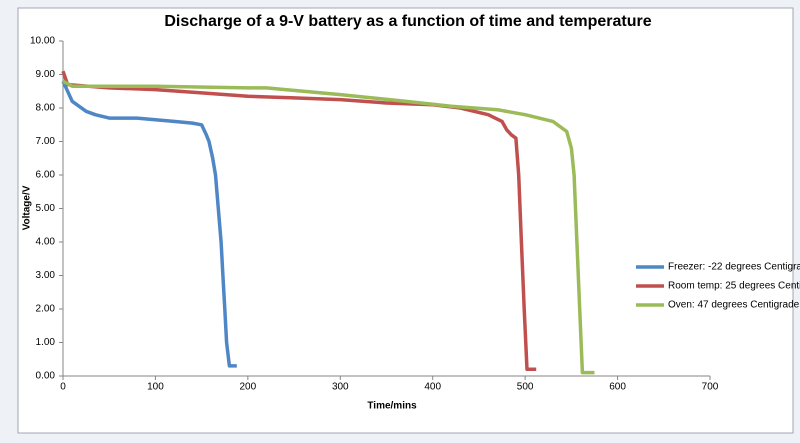 The height and width of the screenshot is (443, 800). What do you see at coordinates (340, 387) in the screenshot?
I see `x-tick-label: 300` at bounding box center [340, 387].